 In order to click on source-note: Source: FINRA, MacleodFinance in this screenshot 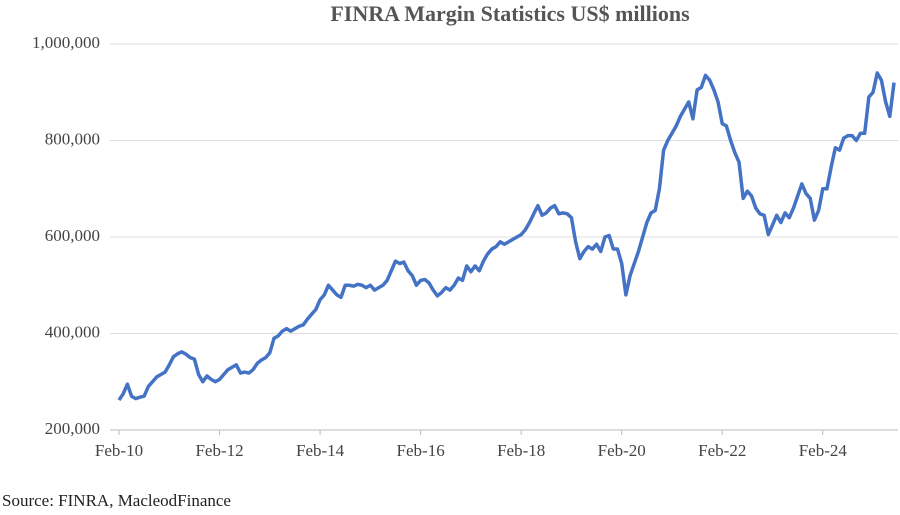, I will do `click(116, 500)`.